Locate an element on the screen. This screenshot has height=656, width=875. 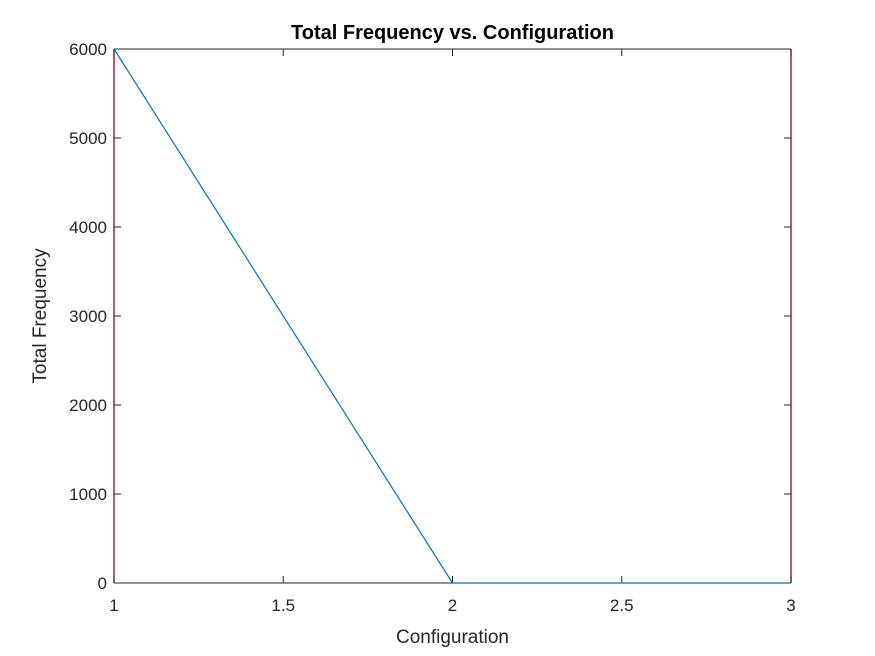
y-tick-label: 1000 is located at coordinates (88, 494).